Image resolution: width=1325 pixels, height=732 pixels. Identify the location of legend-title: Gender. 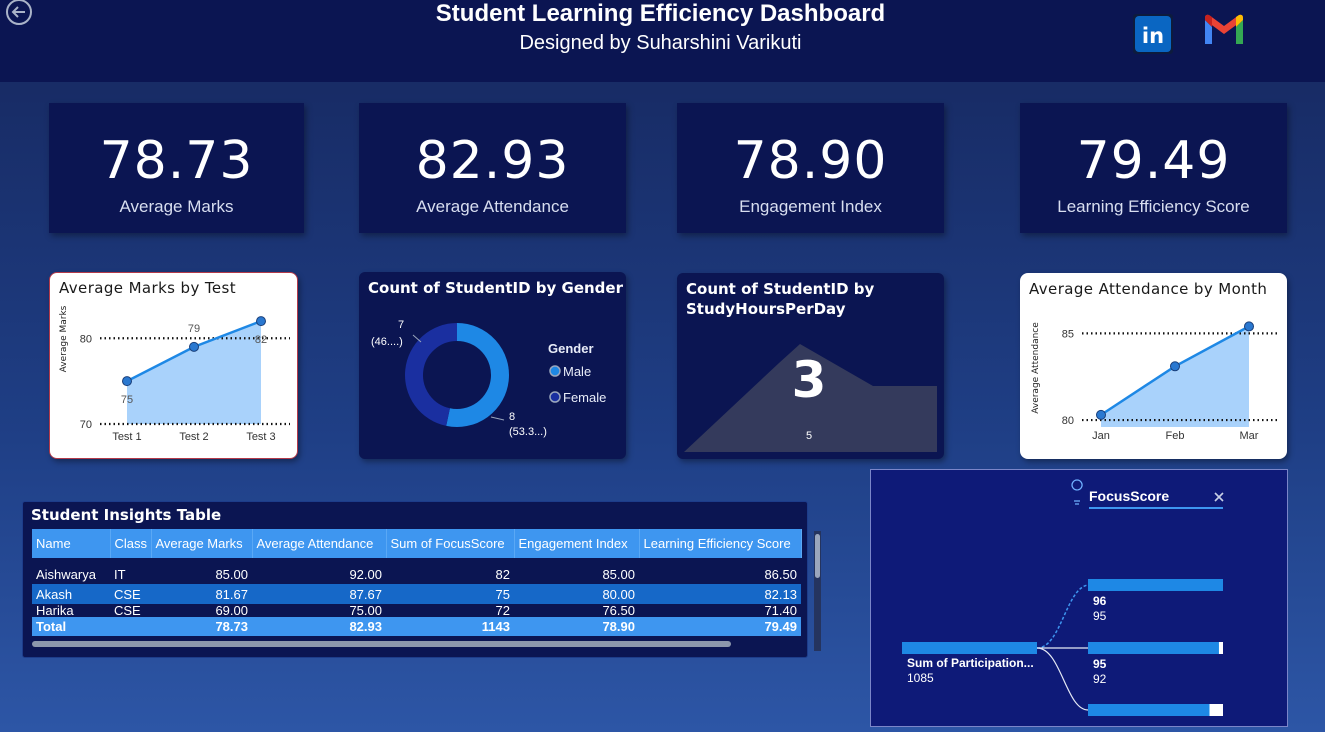
(571, 348).